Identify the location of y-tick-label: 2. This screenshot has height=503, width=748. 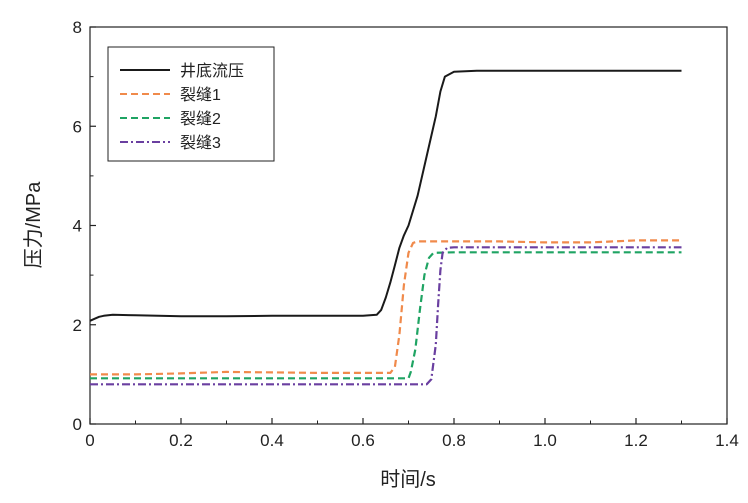
(77, 325).